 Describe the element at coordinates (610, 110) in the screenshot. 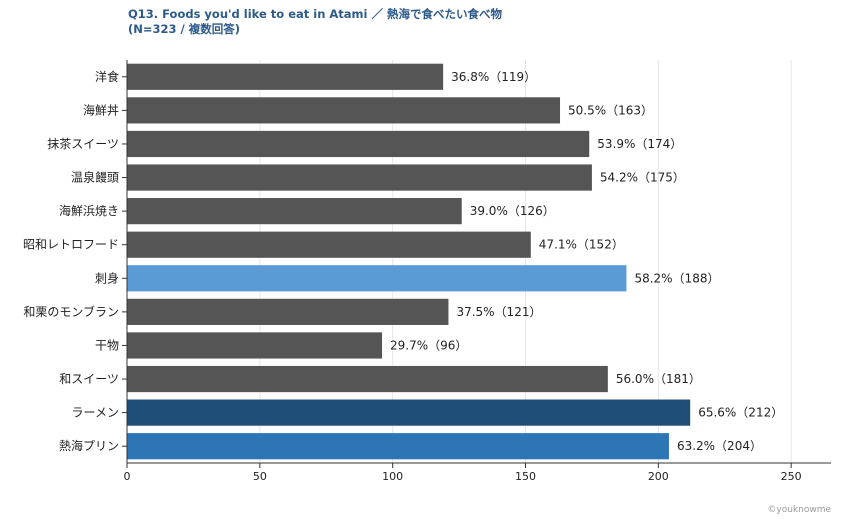

I see `value-label-1: 50.5%（163）` at that location.